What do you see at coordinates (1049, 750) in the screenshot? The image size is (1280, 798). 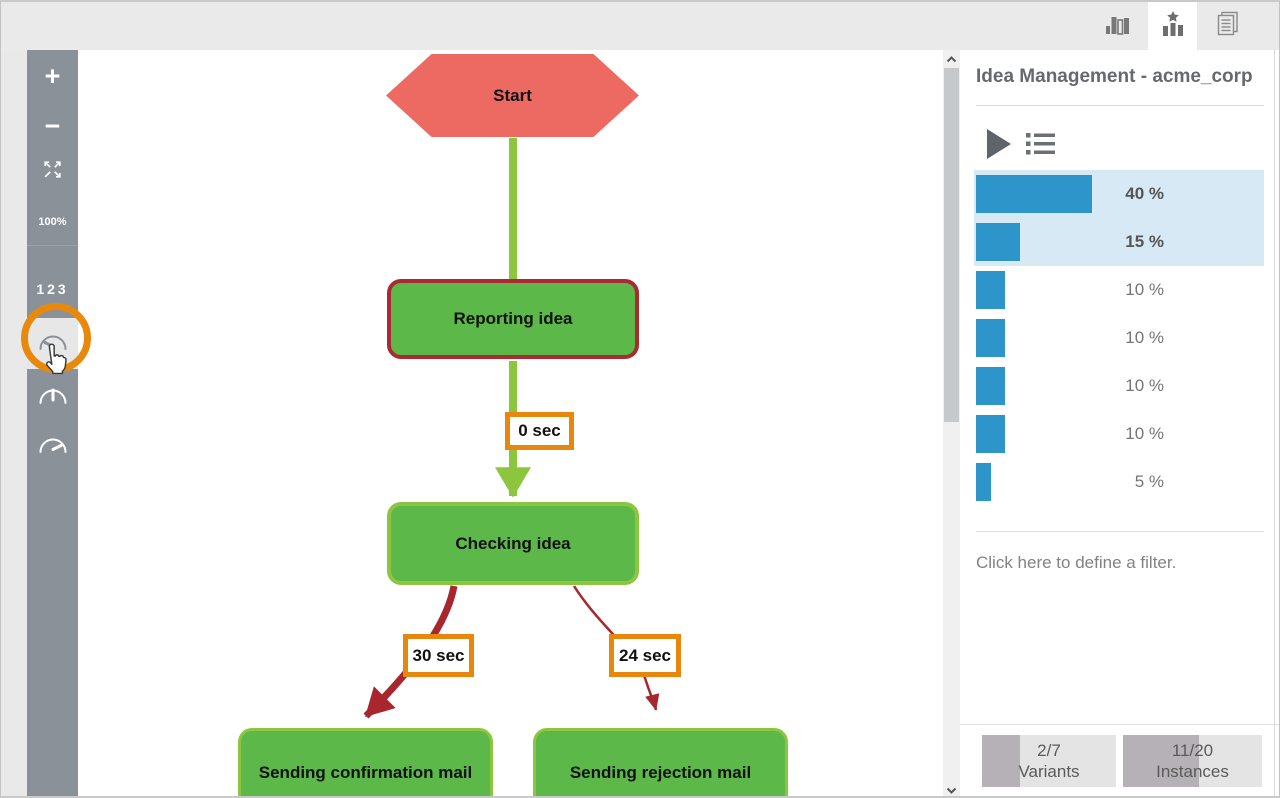 I see `variants-count-value: 2/7` at bounding box center [1049, 750].